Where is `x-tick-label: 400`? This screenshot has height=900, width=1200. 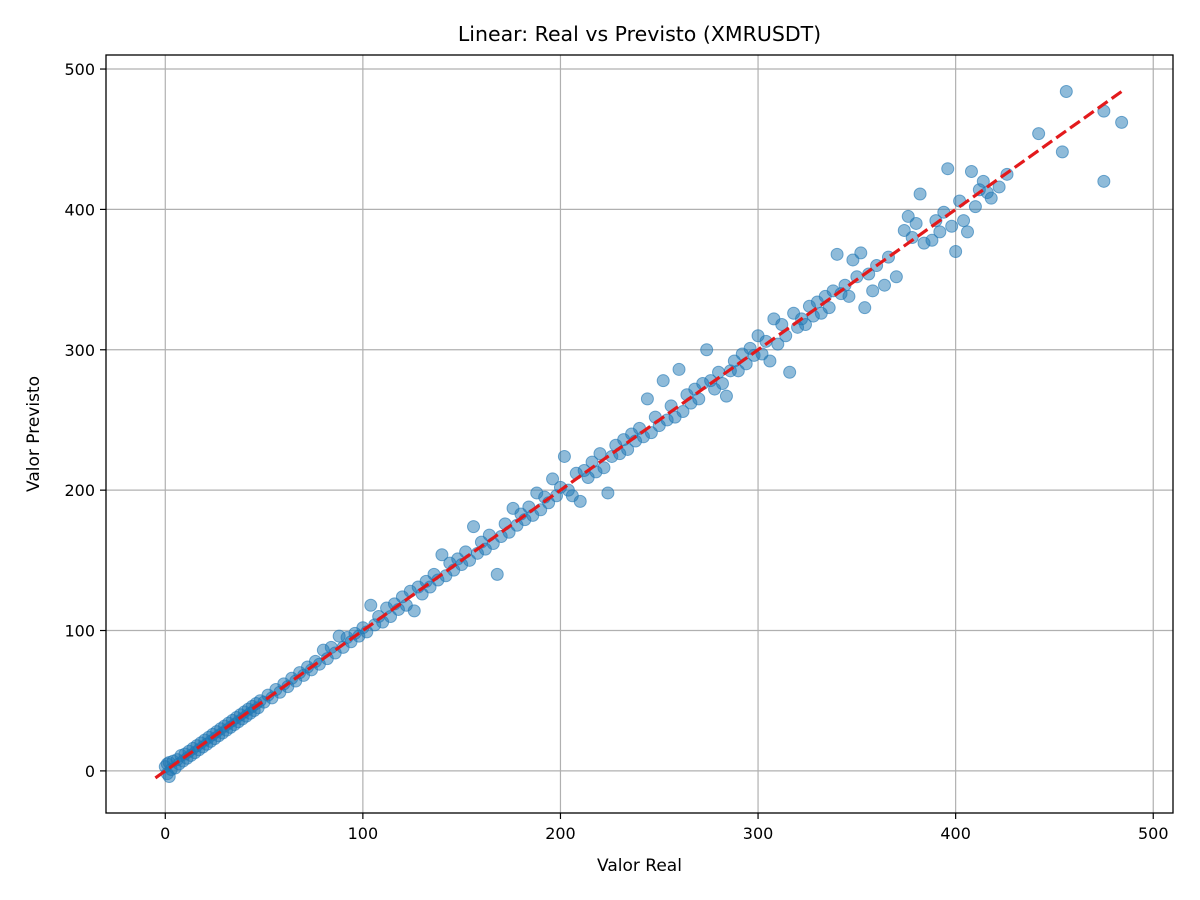
x-tick-label: 400 is located at coordinates (955, 833).